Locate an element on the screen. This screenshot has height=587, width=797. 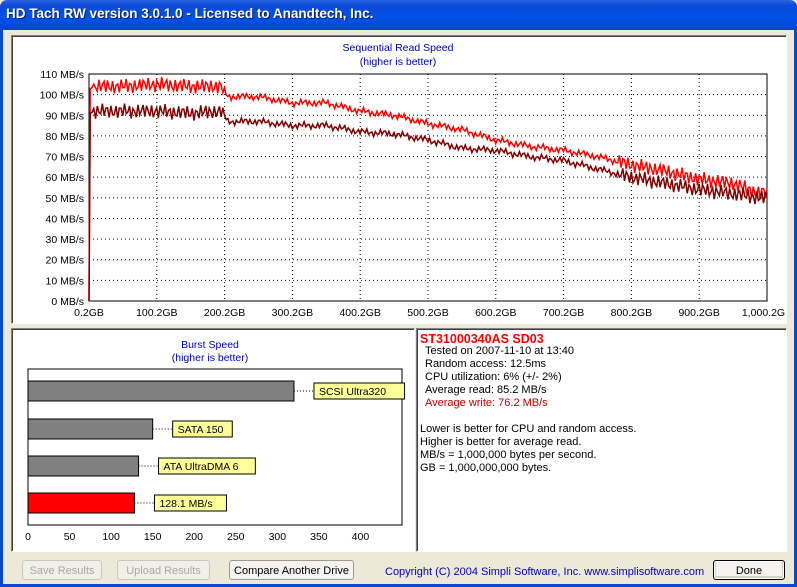
window-frame-left is located at coordinates (1, 308).